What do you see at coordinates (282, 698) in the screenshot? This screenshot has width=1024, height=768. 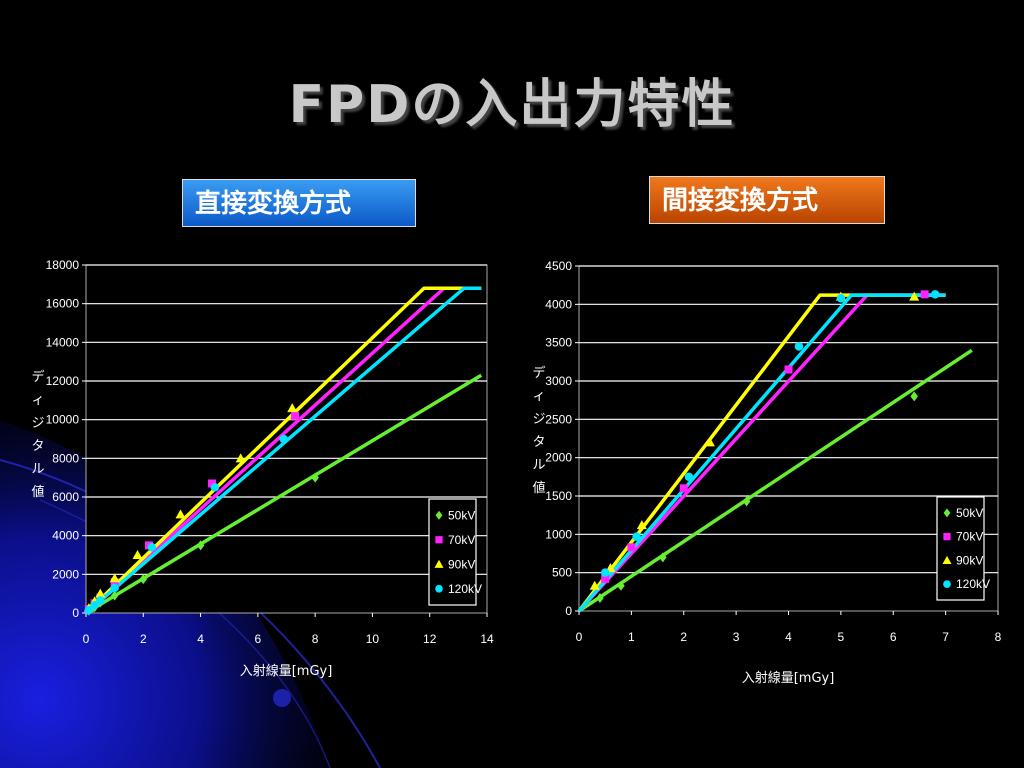 I see `background-orb` at bounding box center [282, 698].